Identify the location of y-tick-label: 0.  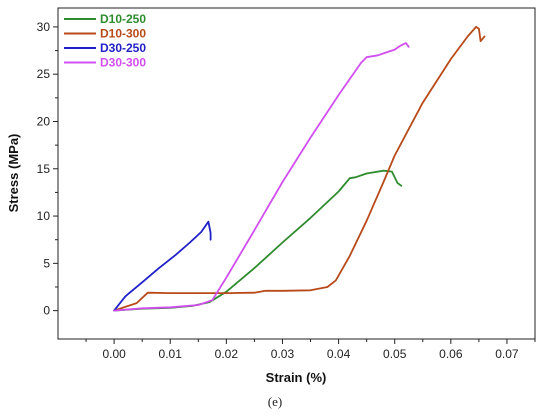
(46, 311).